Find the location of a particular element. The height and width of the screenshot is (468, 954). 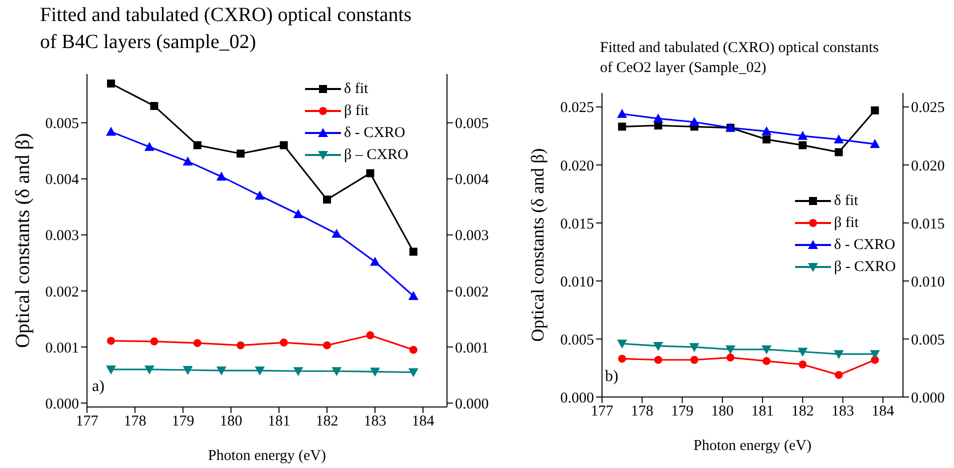

y-tick-label: 0.001 is located at coordinates (62, 348).